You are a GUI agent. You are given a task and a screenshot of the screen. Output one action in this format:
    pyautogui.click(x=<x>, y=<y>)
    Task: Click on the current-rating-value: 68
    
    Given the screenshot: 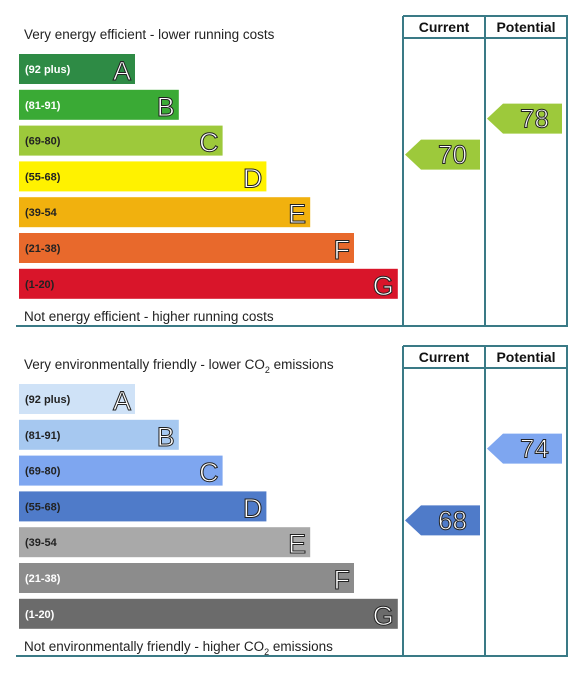 What is the action you would take?
    pyautogui.click(x=452, y=520)
    